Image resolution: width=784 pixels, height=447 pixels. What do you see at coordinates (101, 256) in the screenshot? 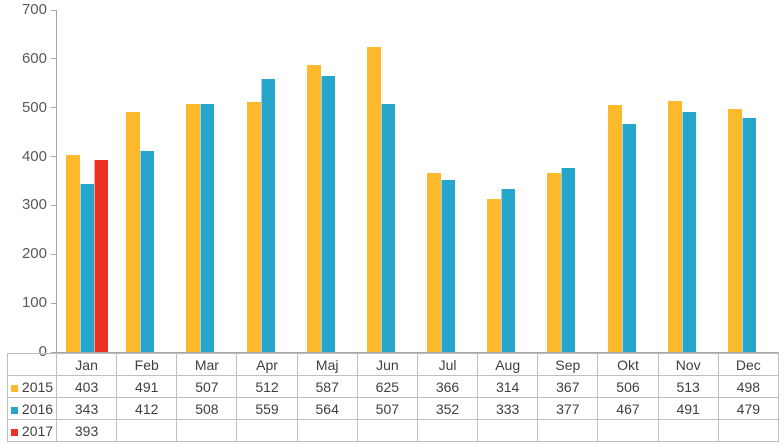
I see `bar-2017-Jan` at bounding box center [101, 256].